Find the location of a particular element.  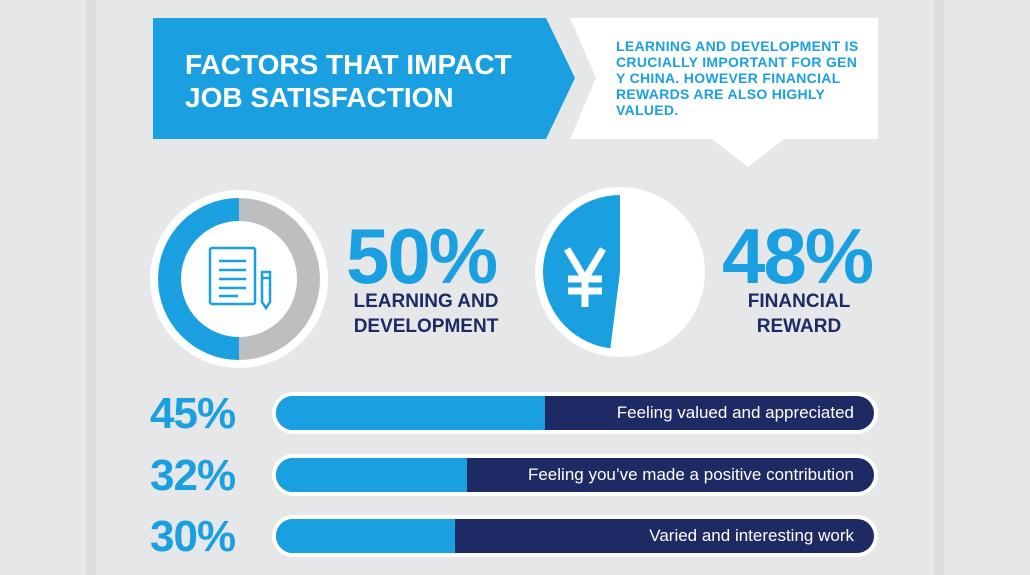

bar-track: Varied and interesting work is located at coordinates (575, 536).